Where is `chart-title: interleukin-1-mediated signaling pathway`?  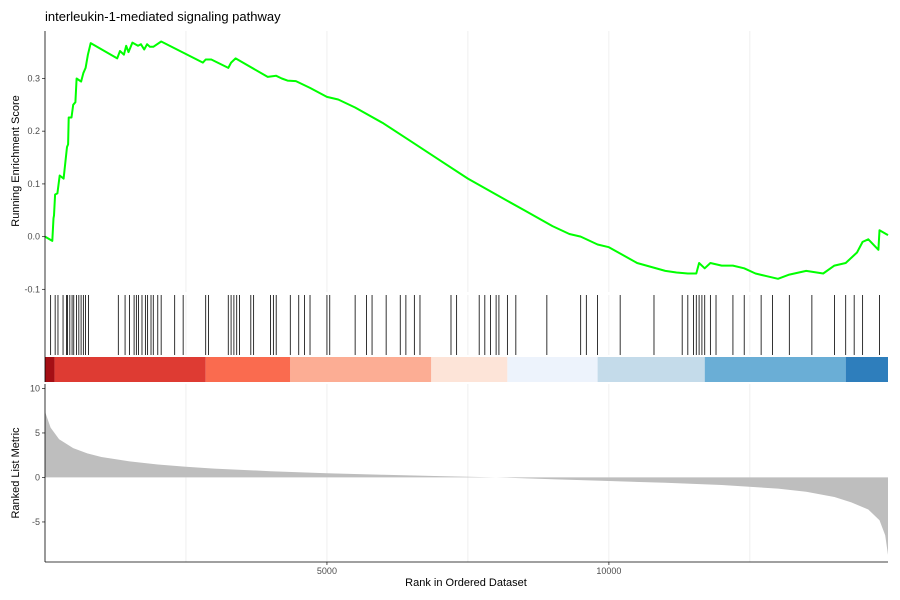
chart-title: interleukin-1-mediated signaling pathway is located at coordinates (163, 16).